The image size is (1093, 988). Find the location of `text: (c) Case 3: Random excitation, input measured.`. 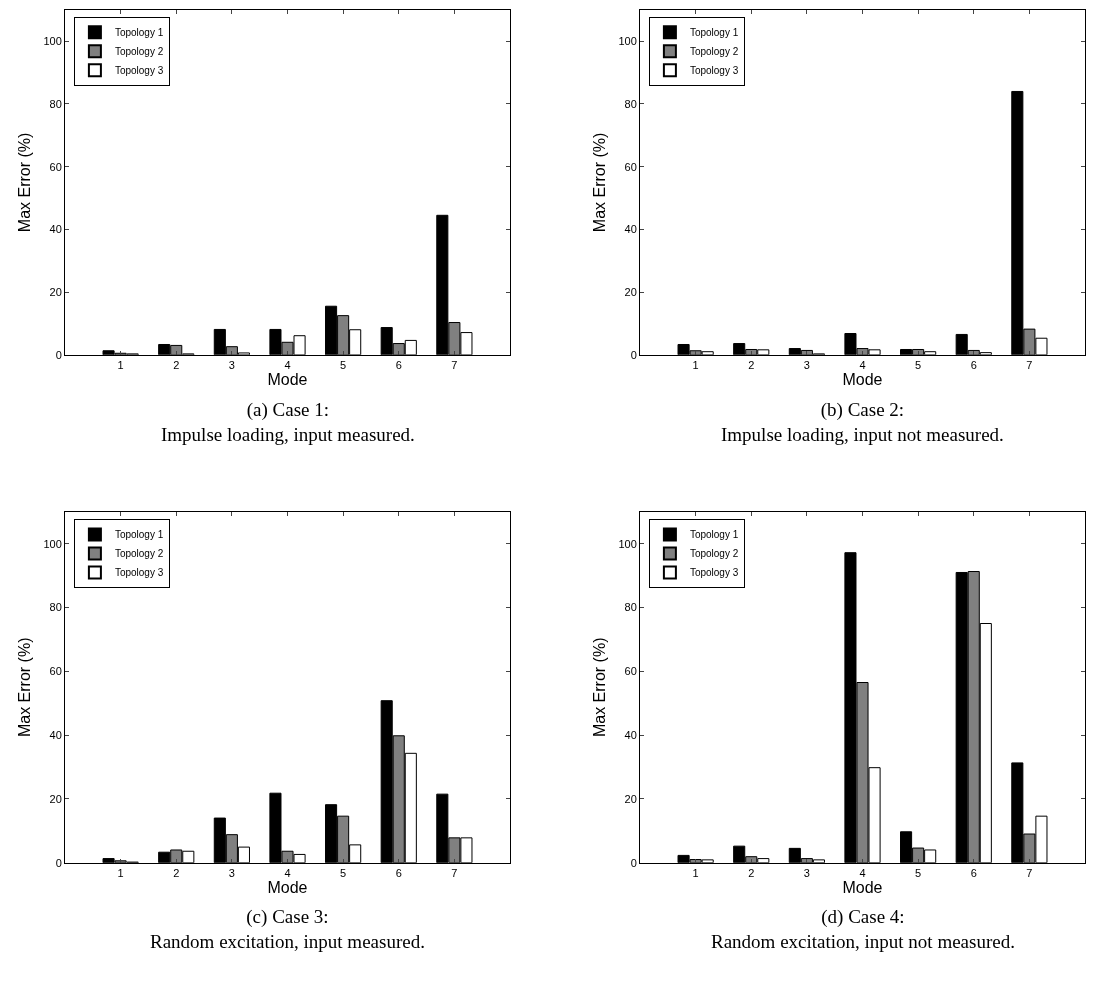

text: (c) Case 3: Random excitation, input measured. is located at coordinates (287, 929).